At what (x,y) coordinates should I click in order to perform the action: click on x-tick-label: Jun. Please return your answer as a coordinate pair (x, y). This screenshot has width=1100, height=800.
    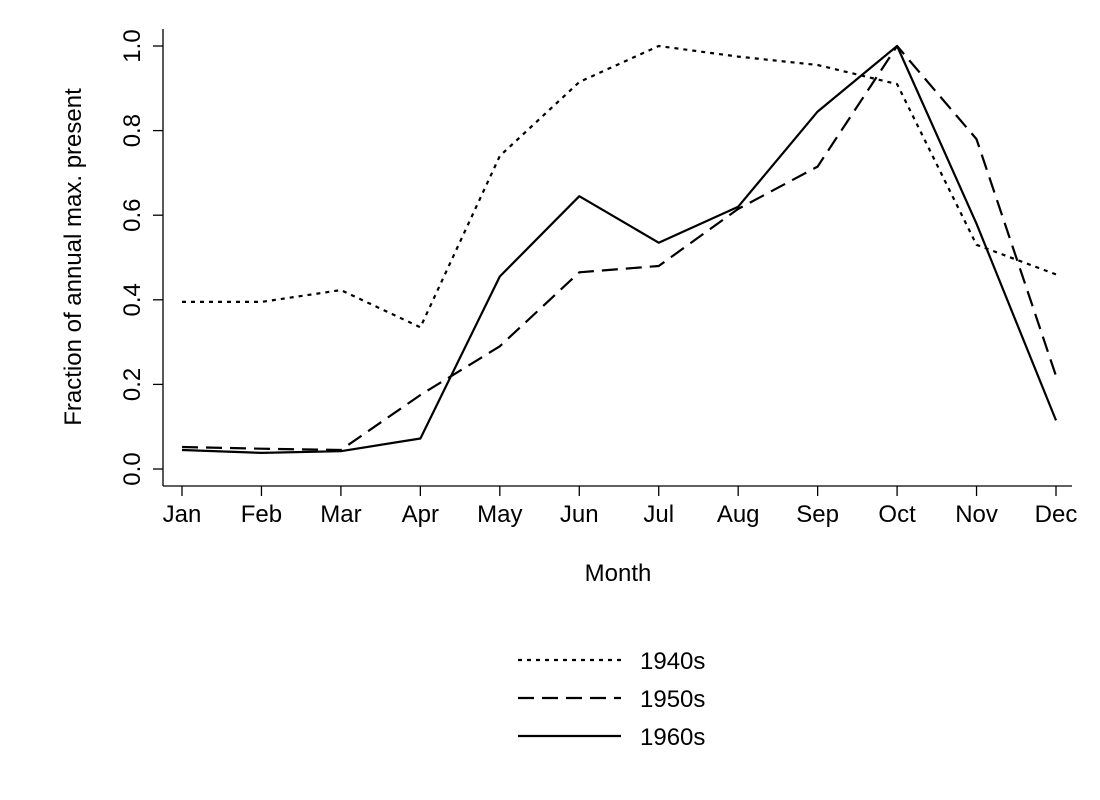
    Looking at the image, I should click on (579, 514).